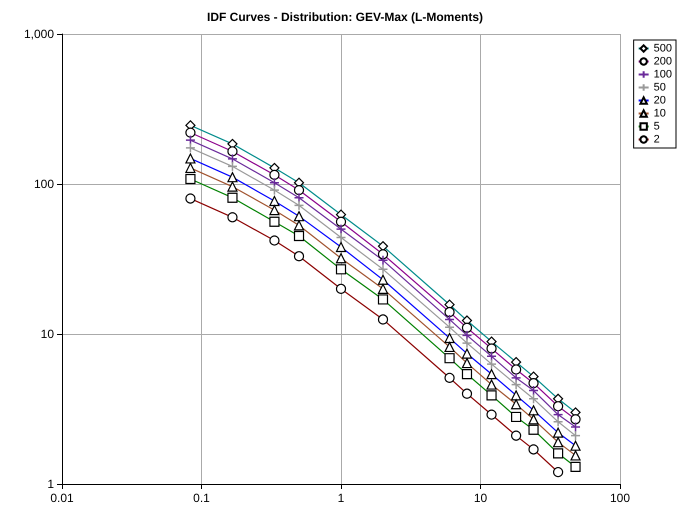 The width and height of the screenshot is (678, 508). I want to click on legend-label: 50, so click(660, 88).